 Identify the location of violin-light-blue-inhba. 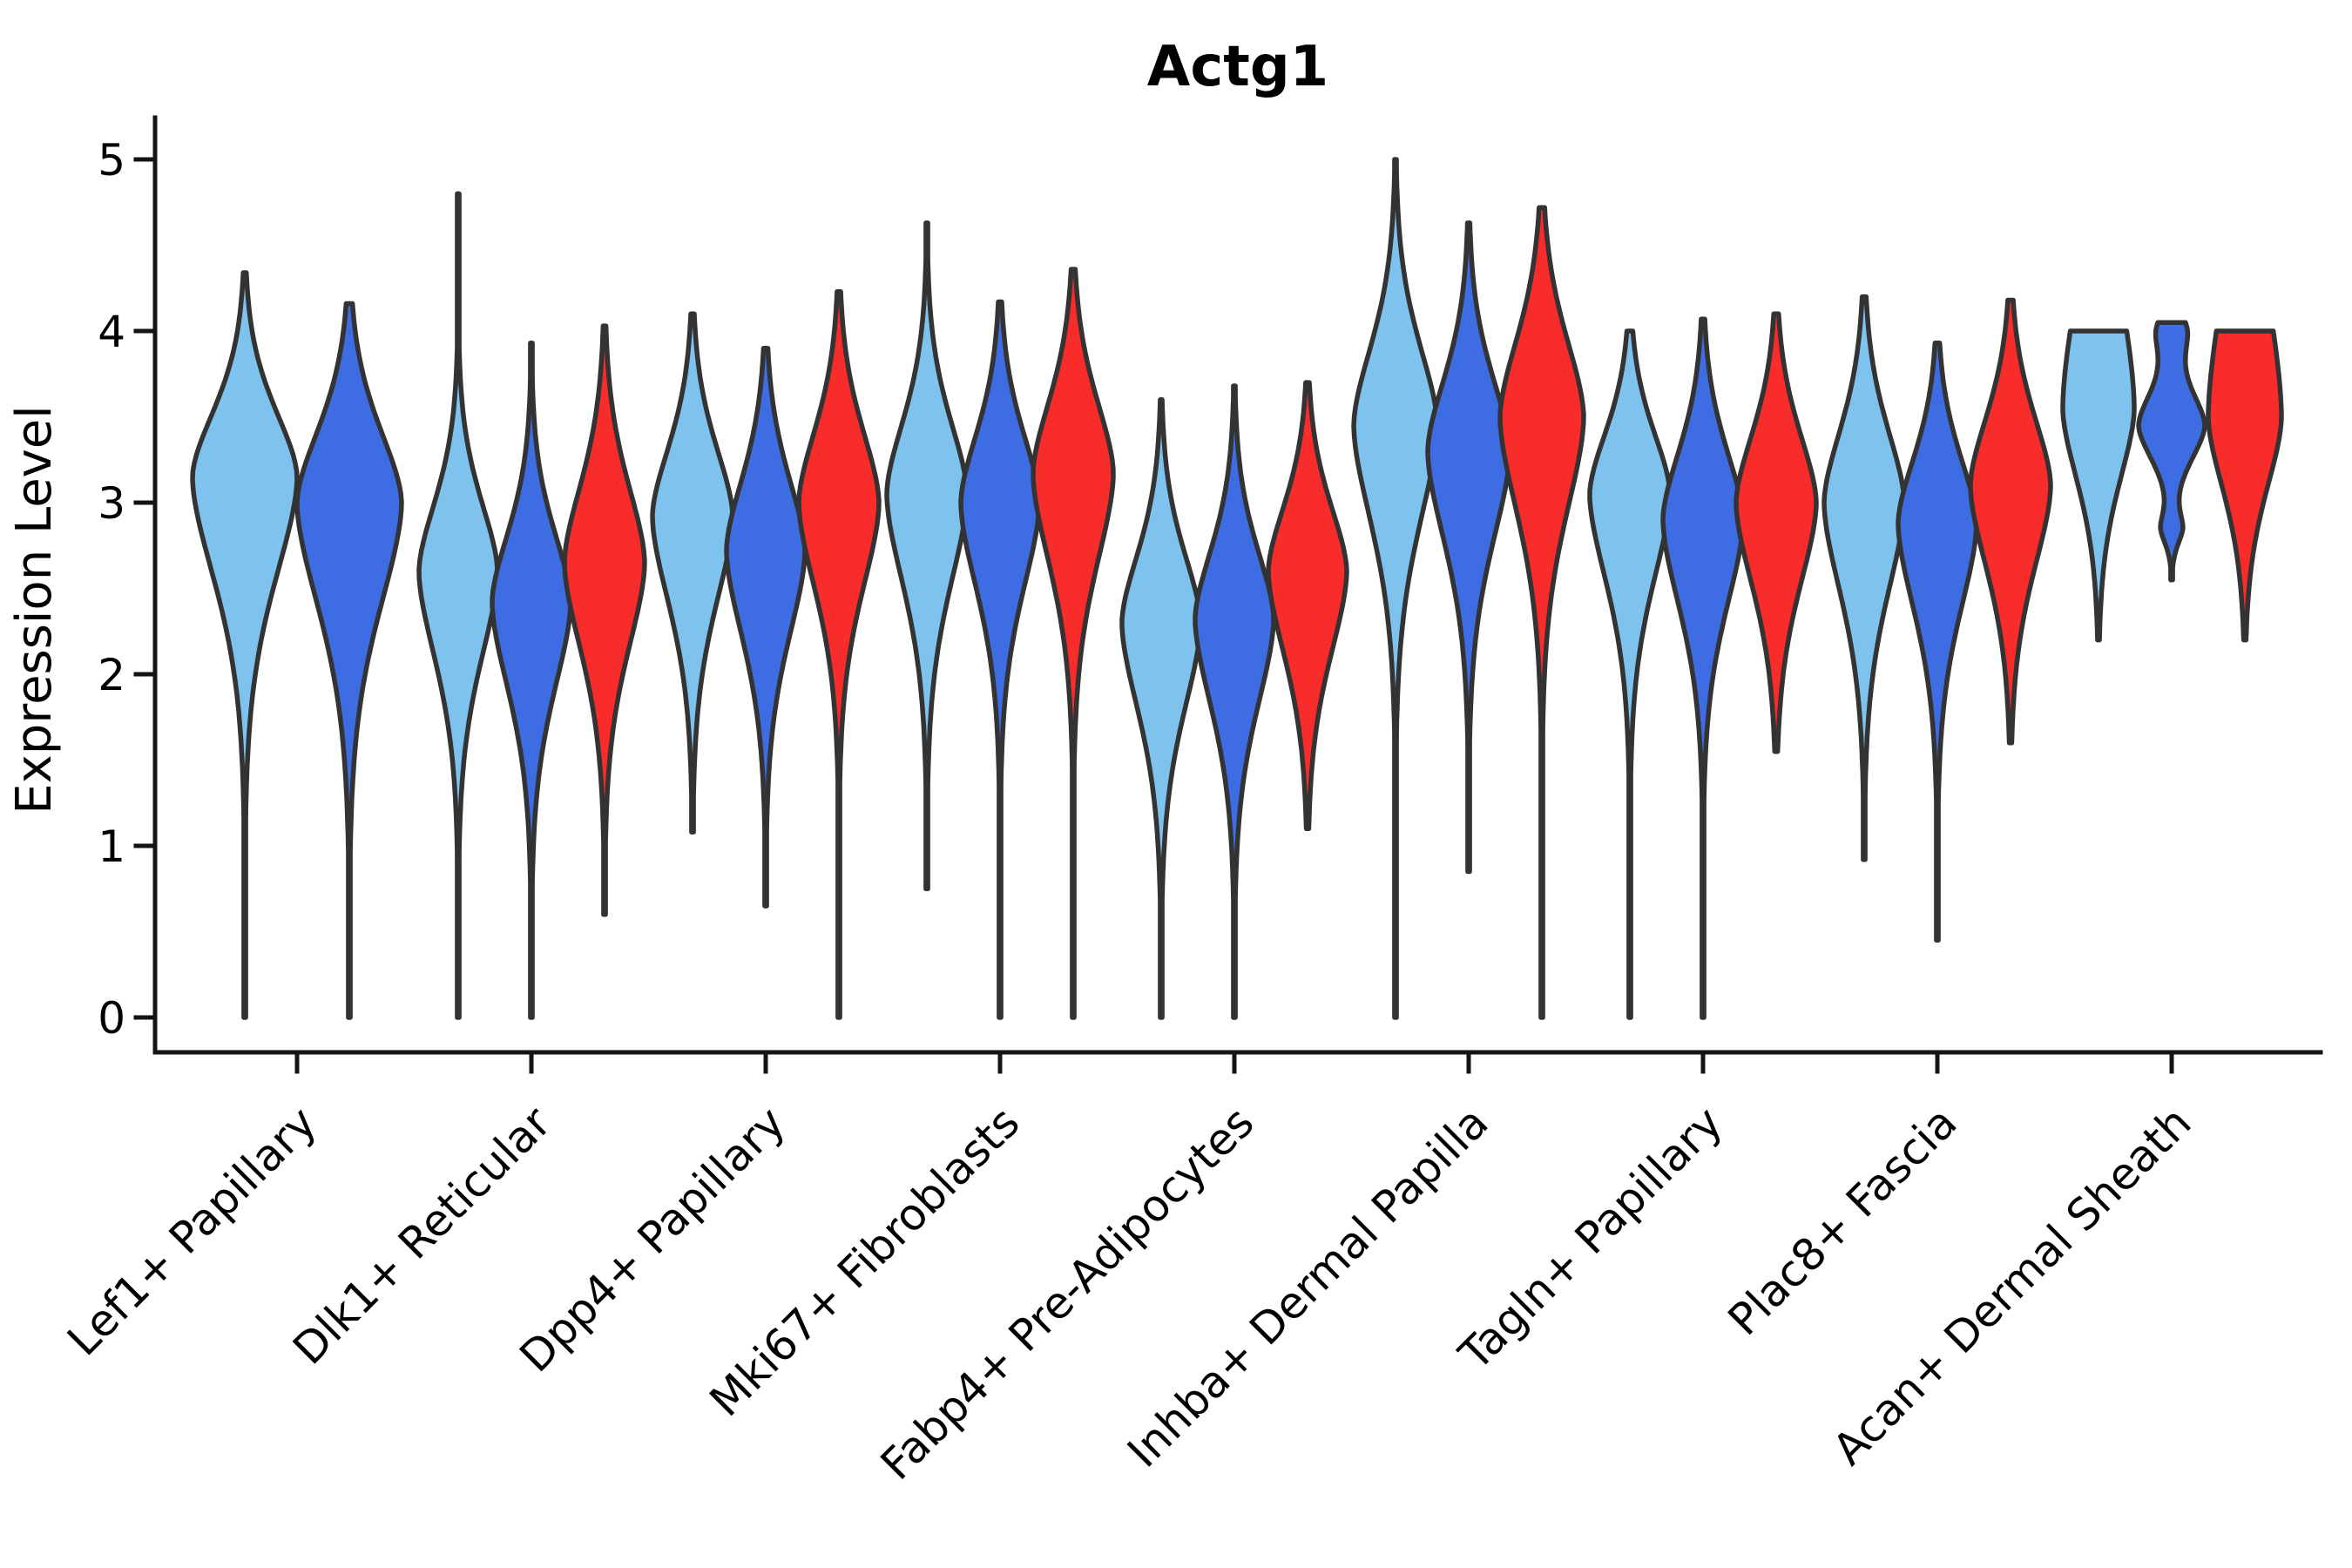
(1395, 588).